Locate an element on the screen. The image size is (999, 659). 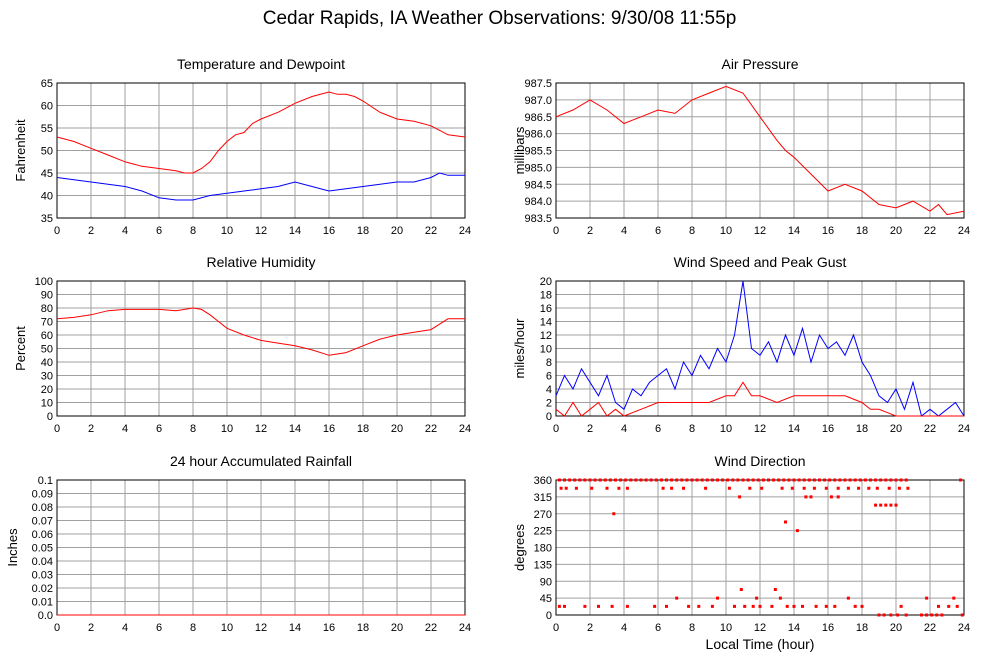
pres-y-tick-label: 983.5 is located at coordinates (538, 219).